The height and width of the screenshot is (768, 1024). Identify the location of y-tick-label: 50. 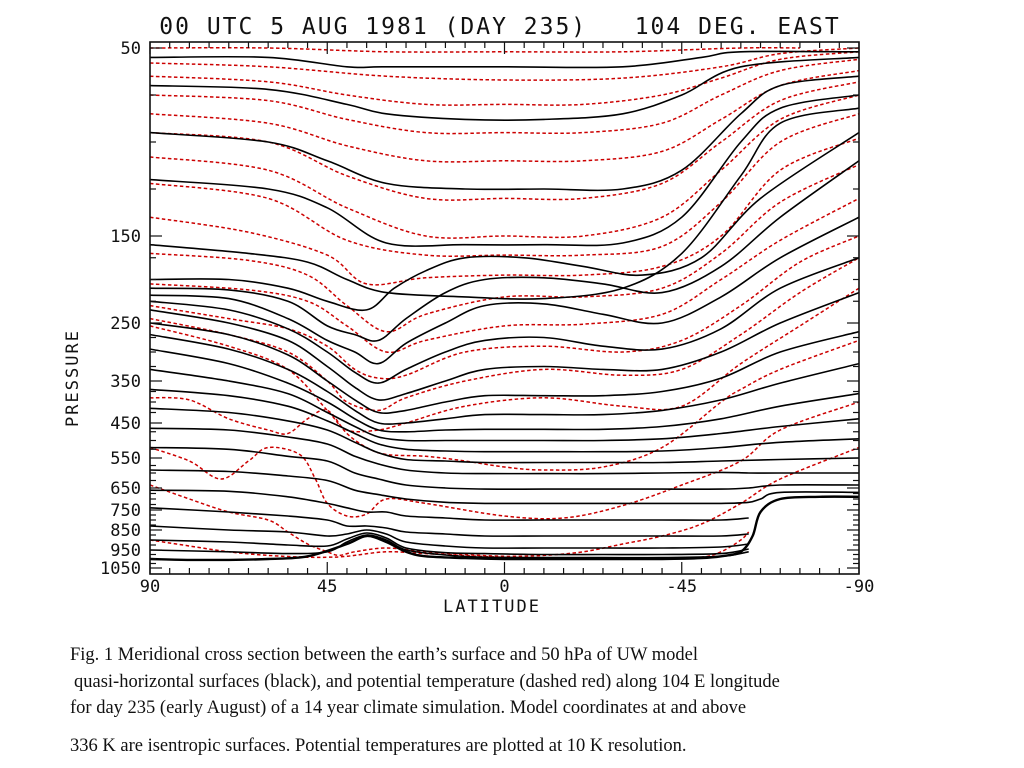
(131, 49).